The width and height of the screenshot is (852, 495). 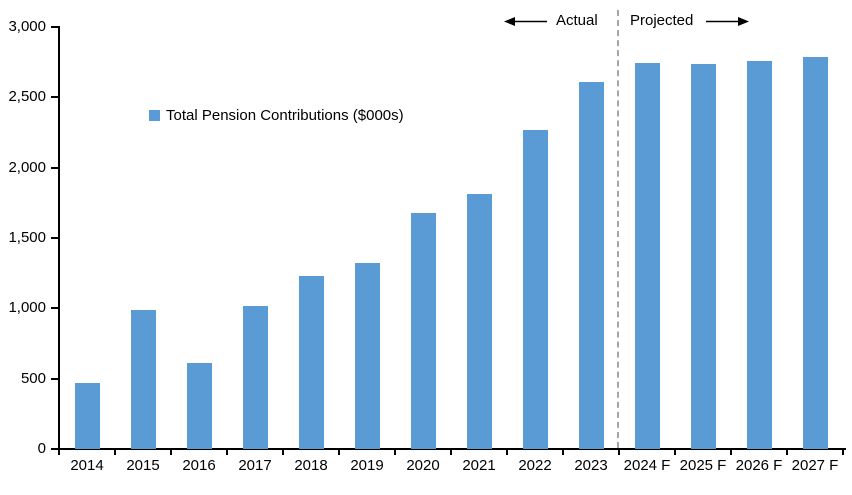 What do you see at coordinates (647, 465) in the screenshot?
I see `x-tick-label: 2024 F` at bounding box center [647, 465].